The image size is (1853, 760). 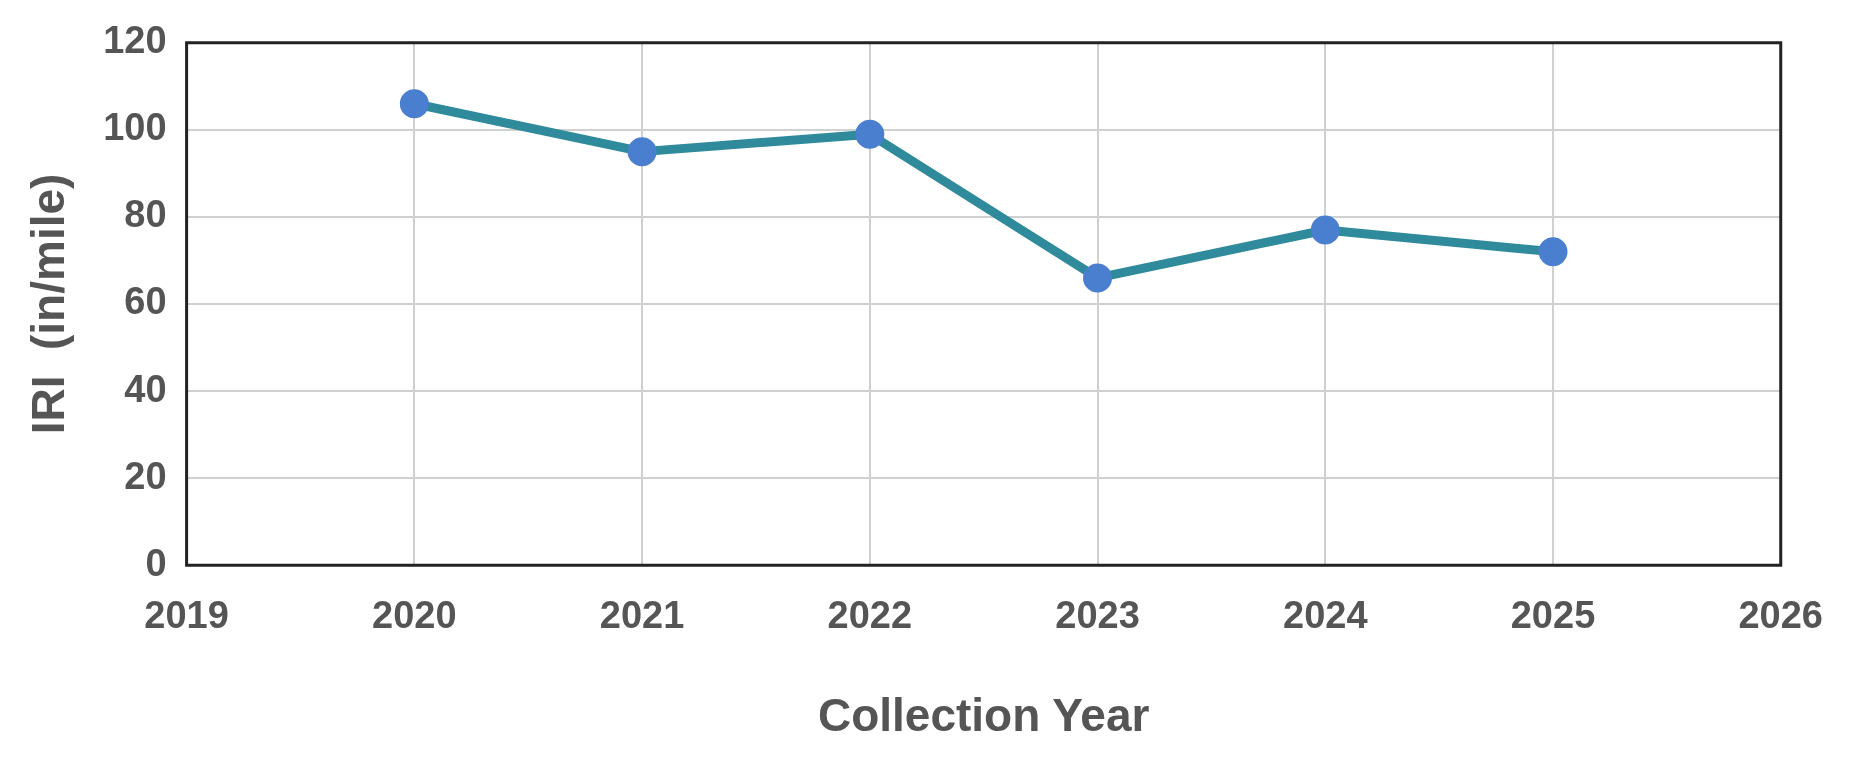 I want to click on x-axis-title: Collection Year, so click(x=983, y=715).